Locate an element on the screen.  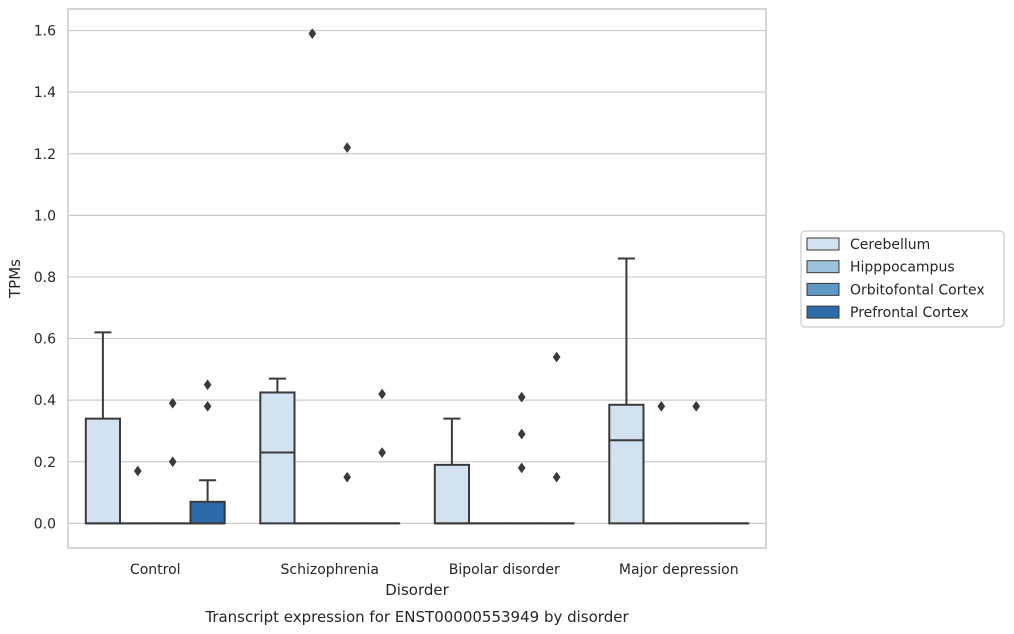
y-tick-label: 1.6 is located at coordinates (45, 32).